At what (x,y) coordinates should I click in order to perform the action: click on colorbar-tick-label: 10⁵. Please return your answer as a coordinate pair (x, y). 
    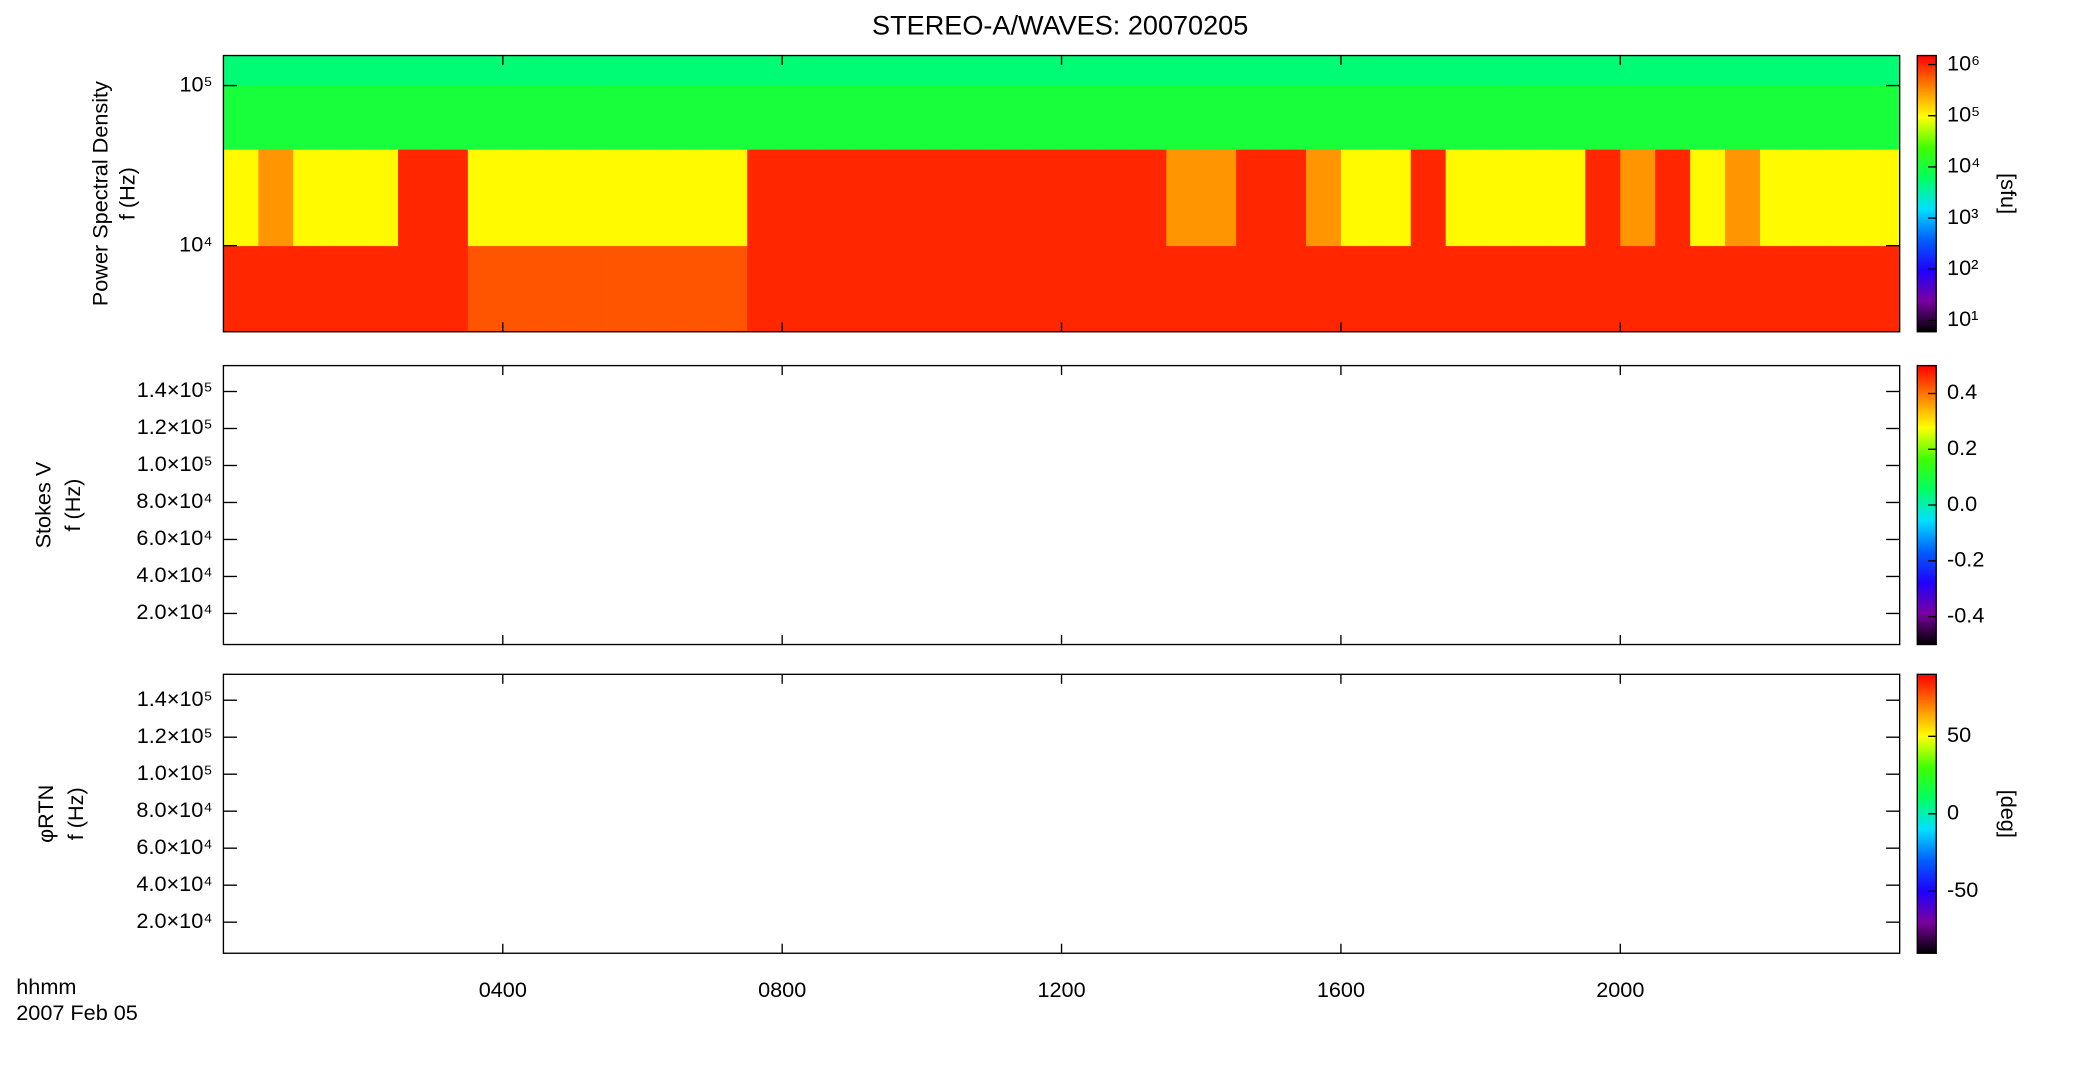
    Looking at the image, I should click on (1963, 113).